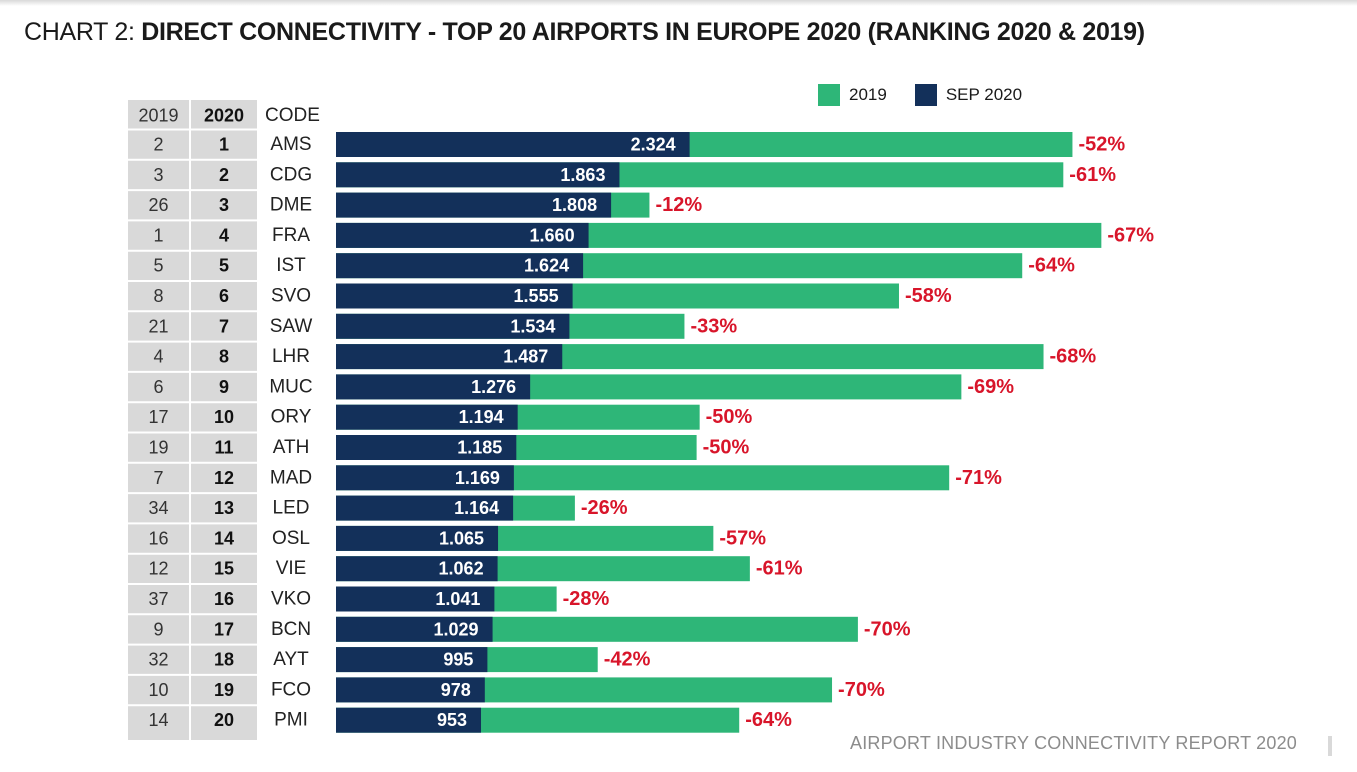 The image size is (1357, 772). I want to click on rank-2020-label: 8, so click(224, 357).